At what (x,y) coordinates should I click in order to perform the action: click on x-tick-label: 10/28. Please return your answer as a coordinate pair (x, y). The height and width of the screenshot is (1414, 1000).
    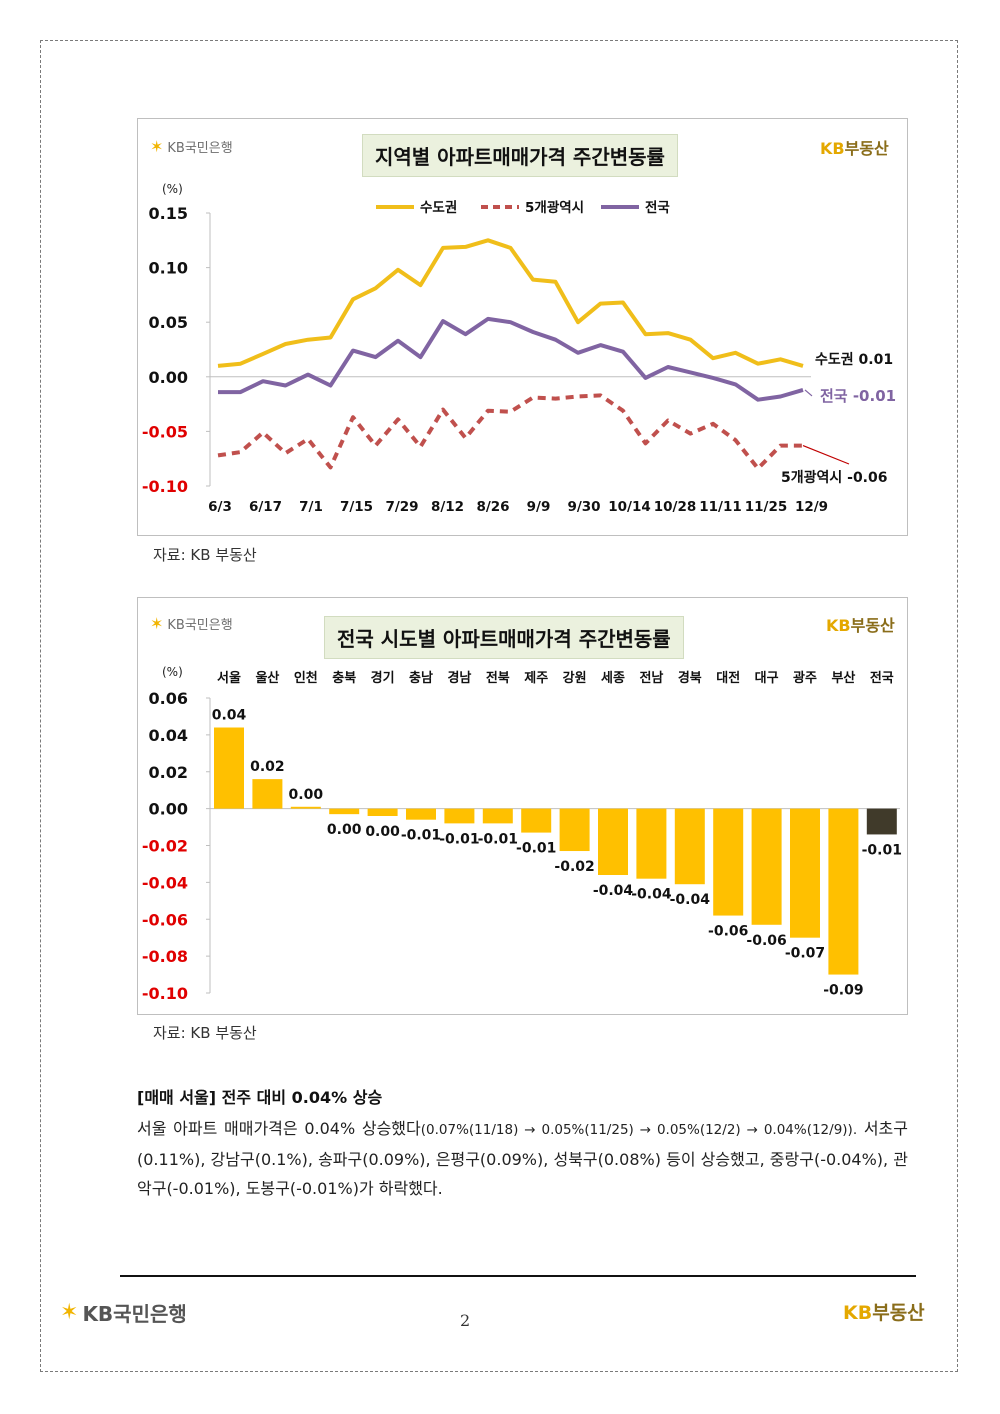
    Looking at the image, I should click on (675, 507).